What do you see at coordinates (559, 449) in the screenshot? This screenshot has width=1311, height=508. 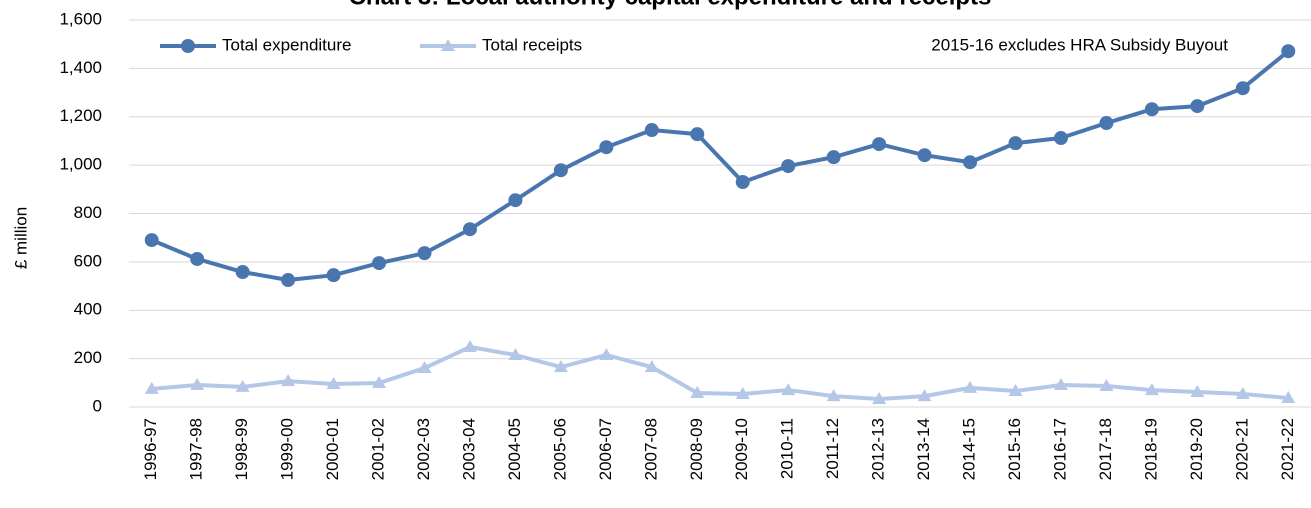 I see `x-tick-label: 2005-06` at bounding box center [559, 449].